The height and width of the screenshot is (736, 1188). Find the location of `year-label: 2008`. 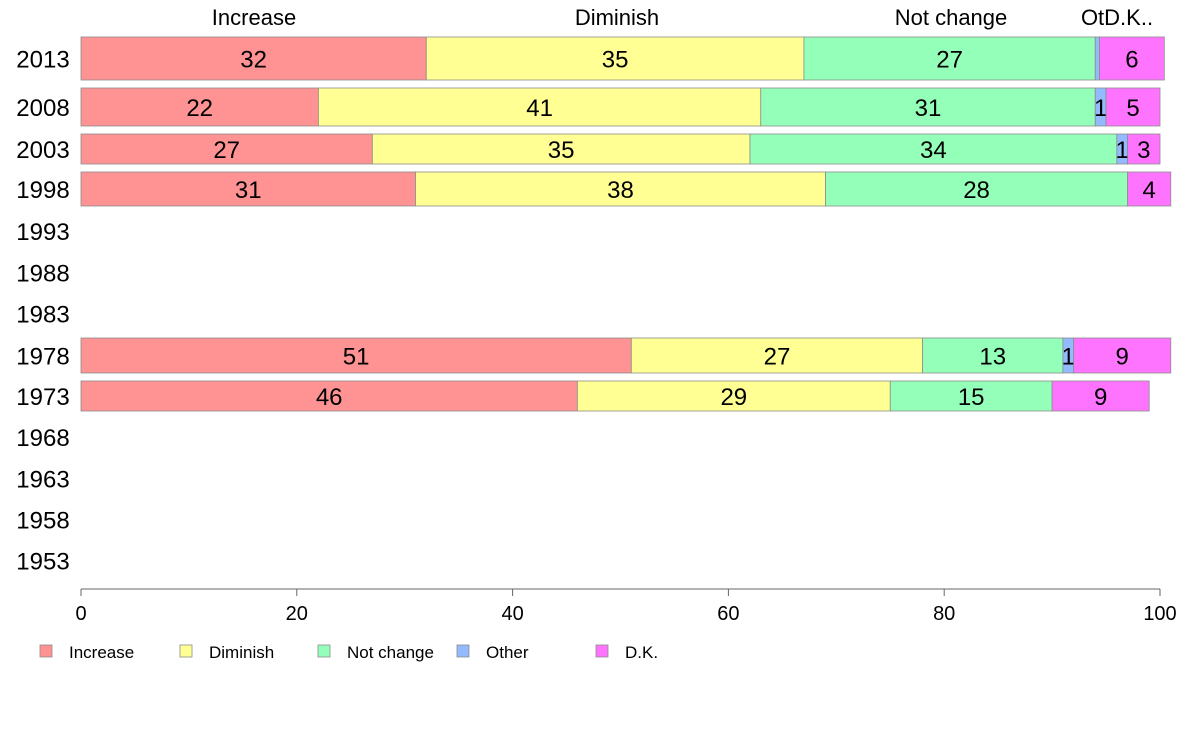

year-label: 2008 is located at coordinates (42, 108).